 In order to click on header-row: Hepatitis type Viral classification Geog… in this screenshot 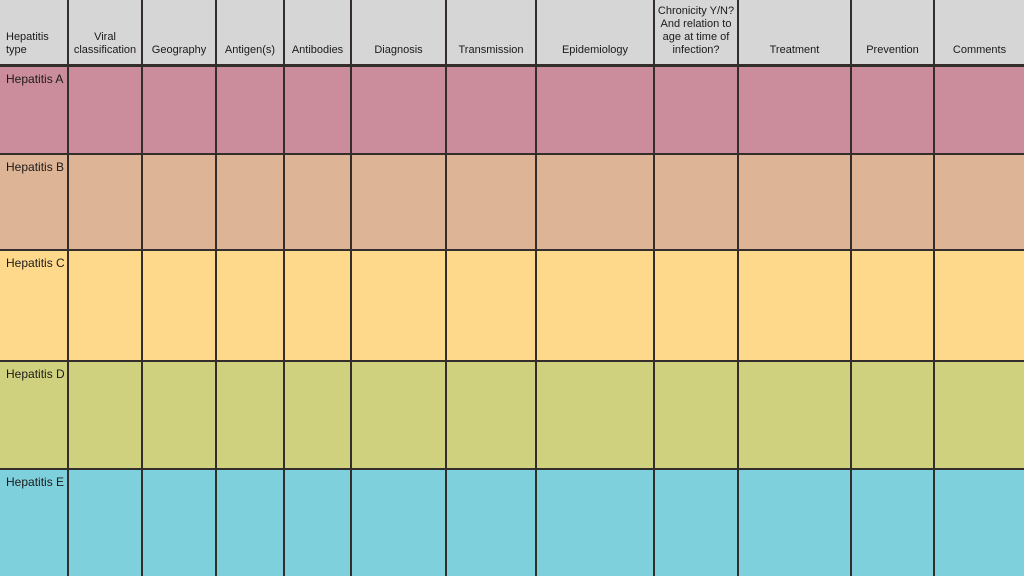, I will do `click(512, 33)`.